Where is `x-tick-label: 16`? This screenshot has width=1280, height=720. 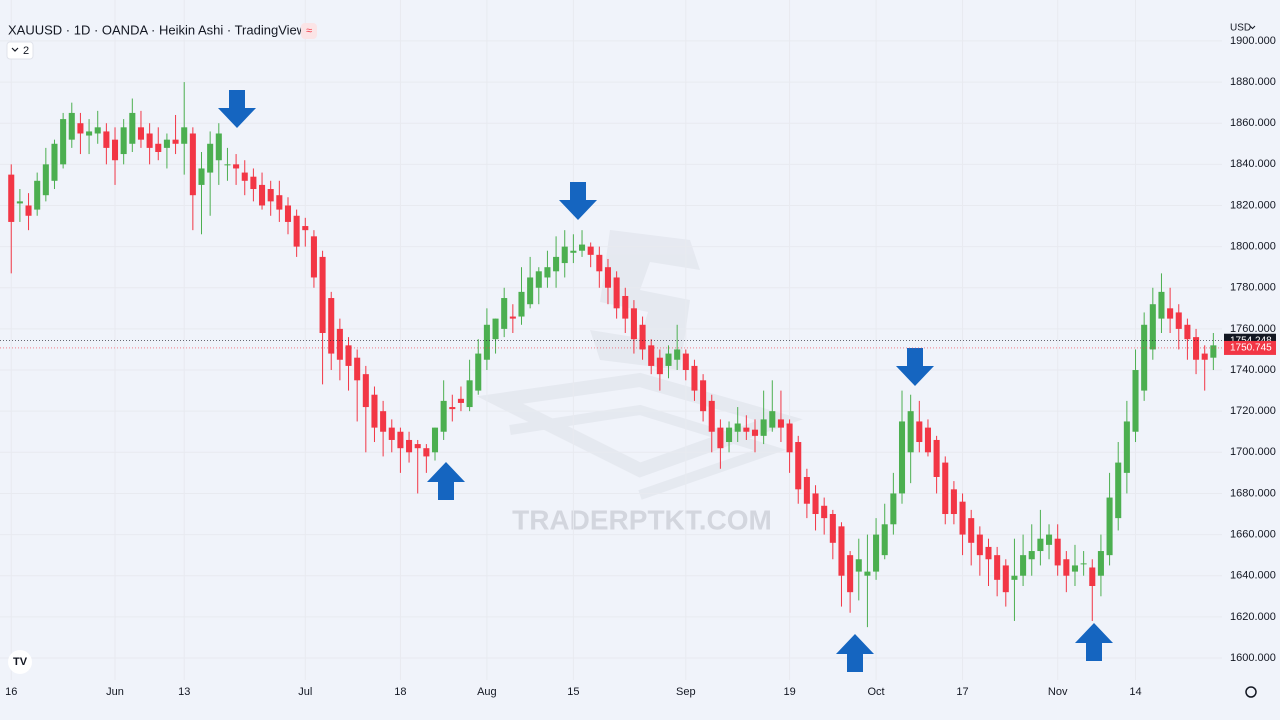 x-tick-label: 16 is located at coordinates (11, 692).